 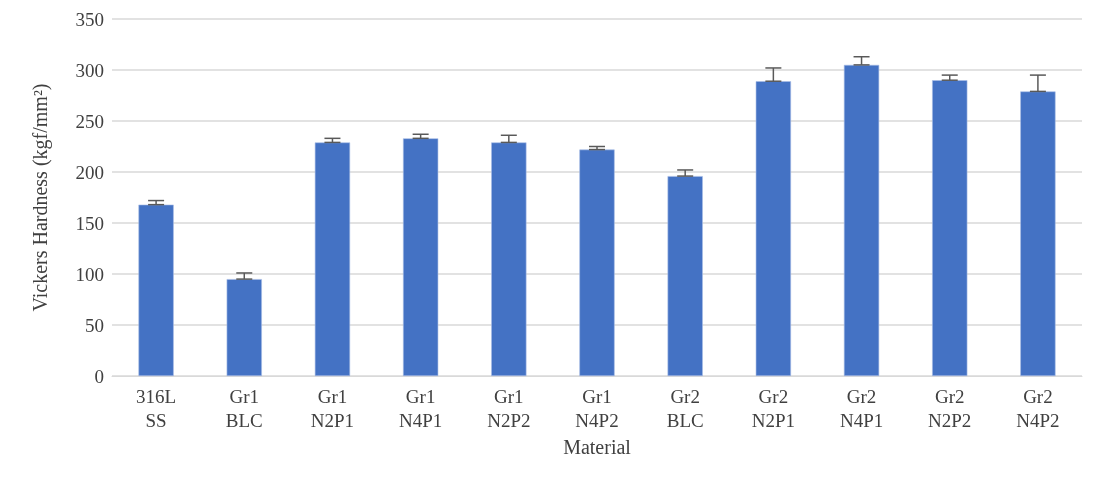 What do you see at coordinates (89, 274) in the screenshot?
I see `y-tick-label: 100` at bounding box center [89, 274].